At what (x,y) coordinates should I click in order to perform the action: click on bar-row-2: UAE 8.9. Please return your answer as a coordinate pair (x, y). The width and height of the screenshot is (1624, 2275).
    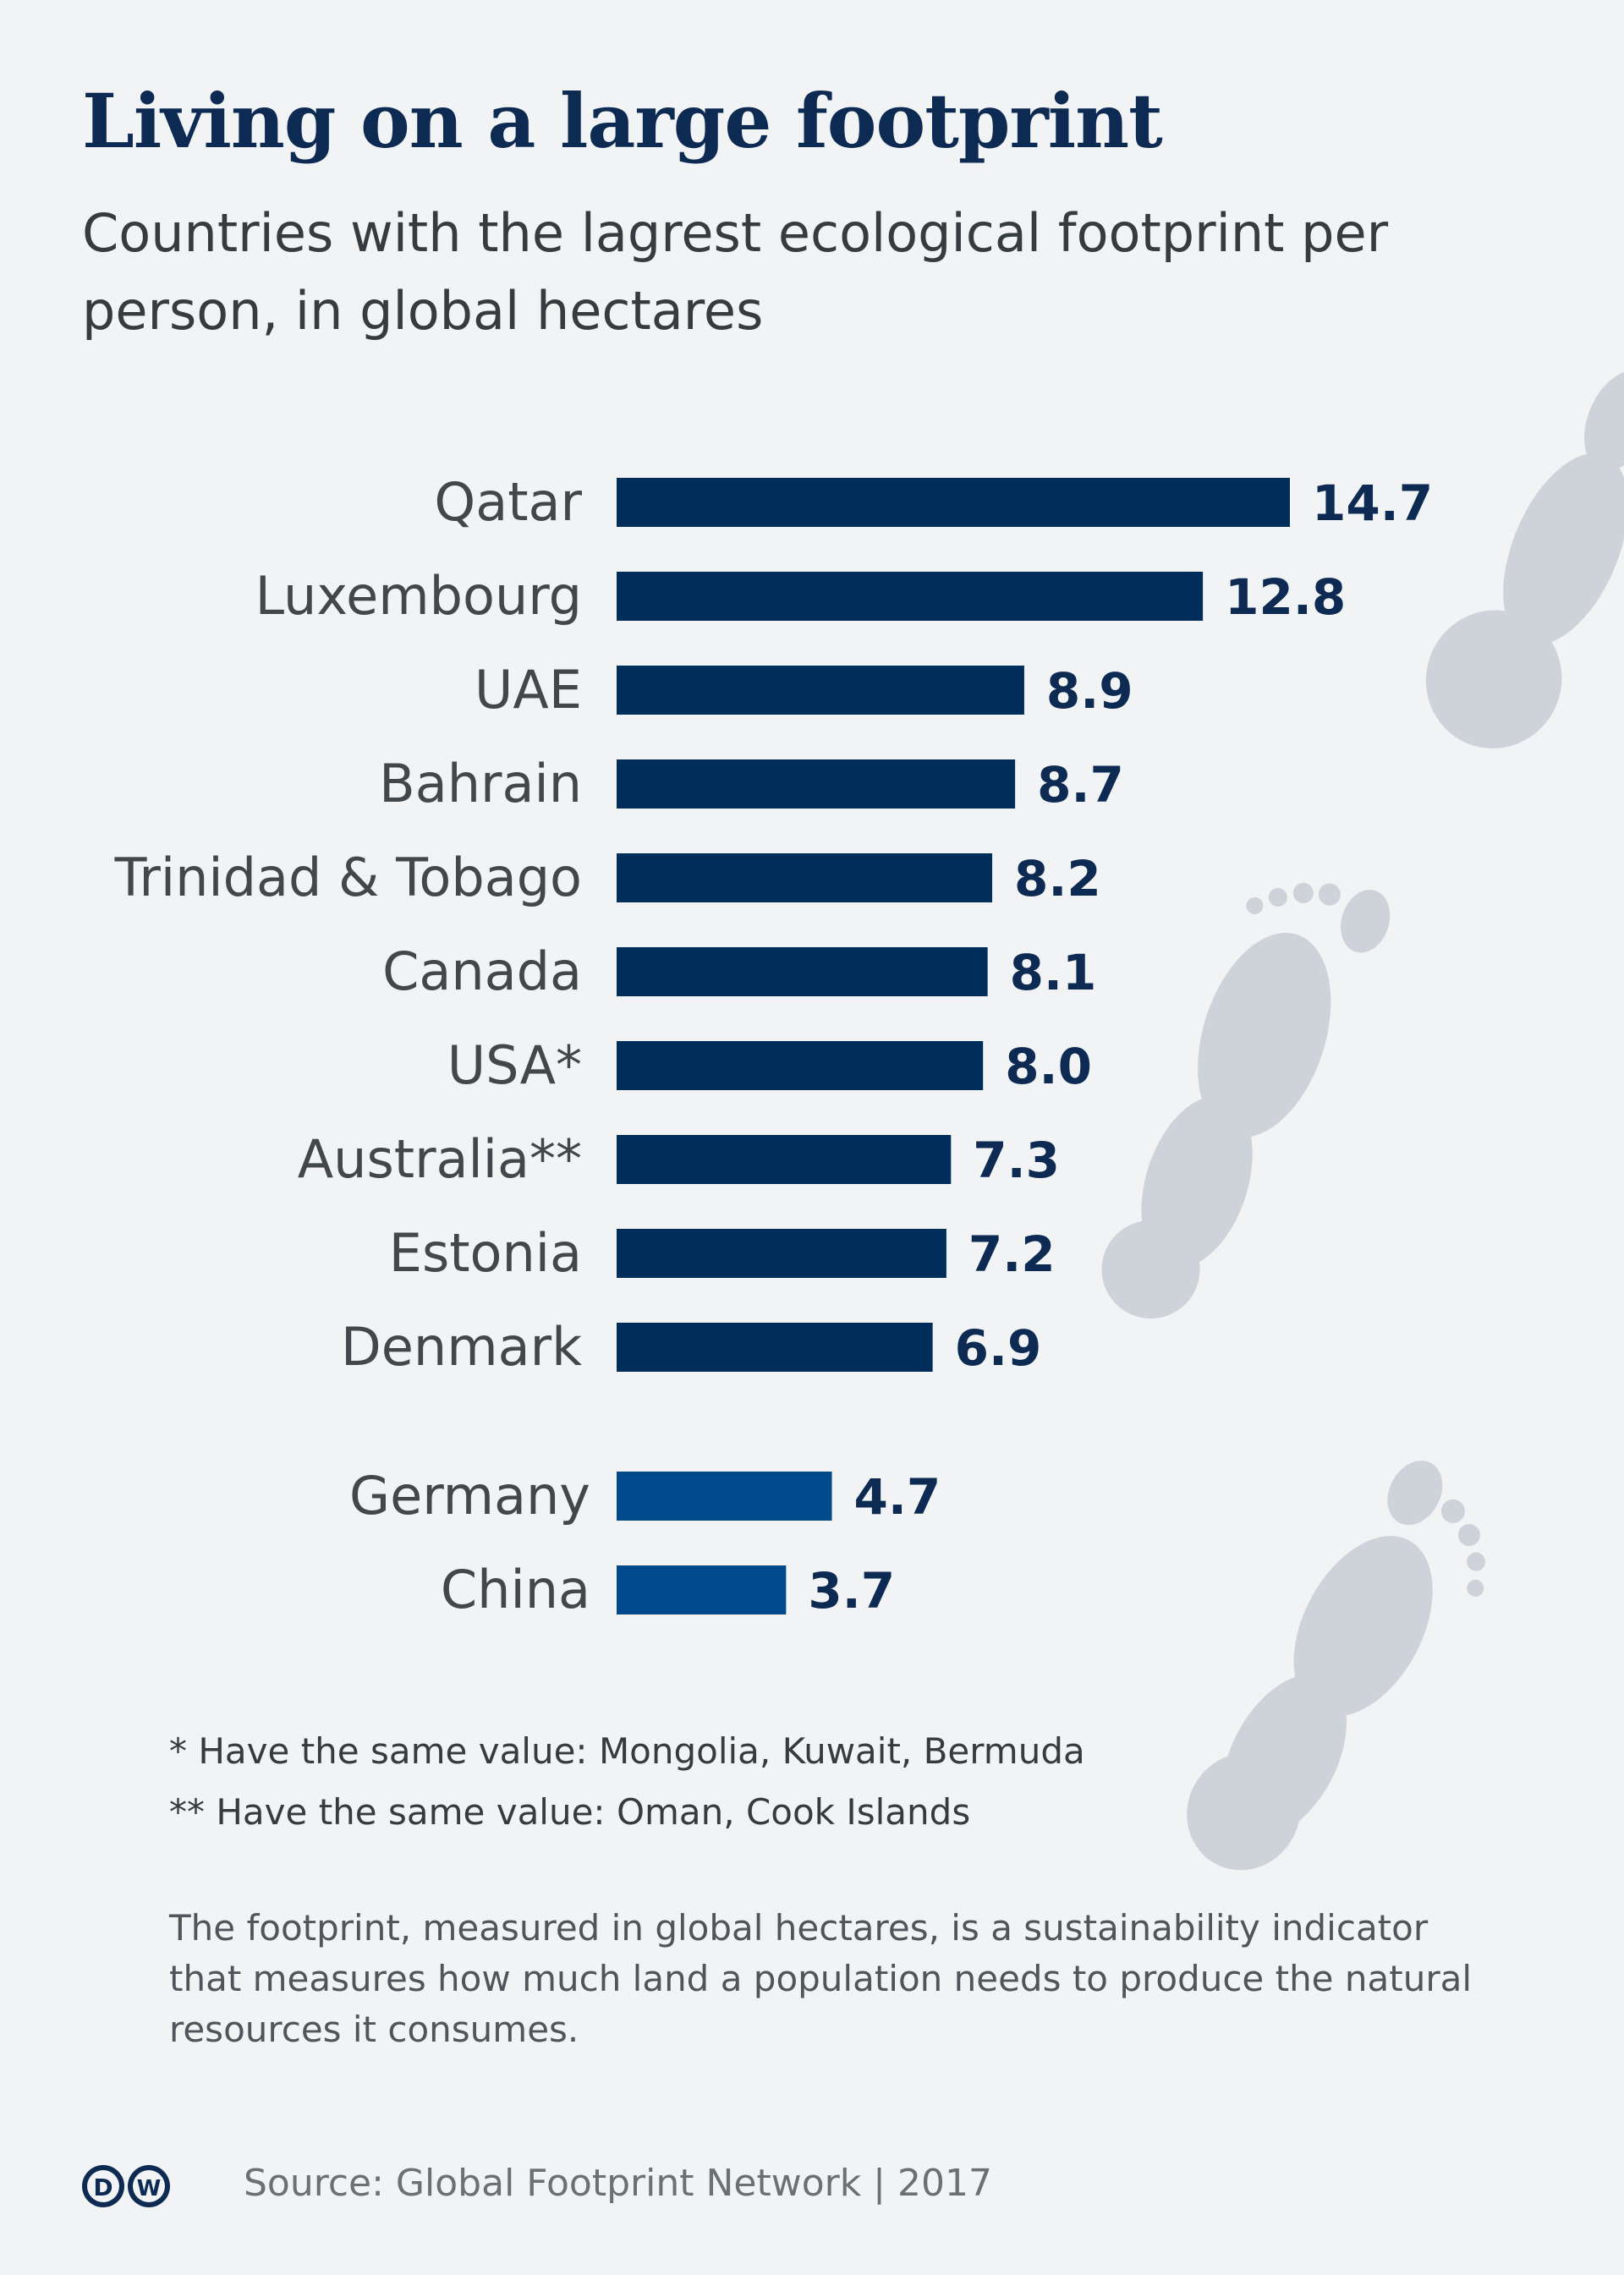
    Looking at the image, I should click on (804, 690).